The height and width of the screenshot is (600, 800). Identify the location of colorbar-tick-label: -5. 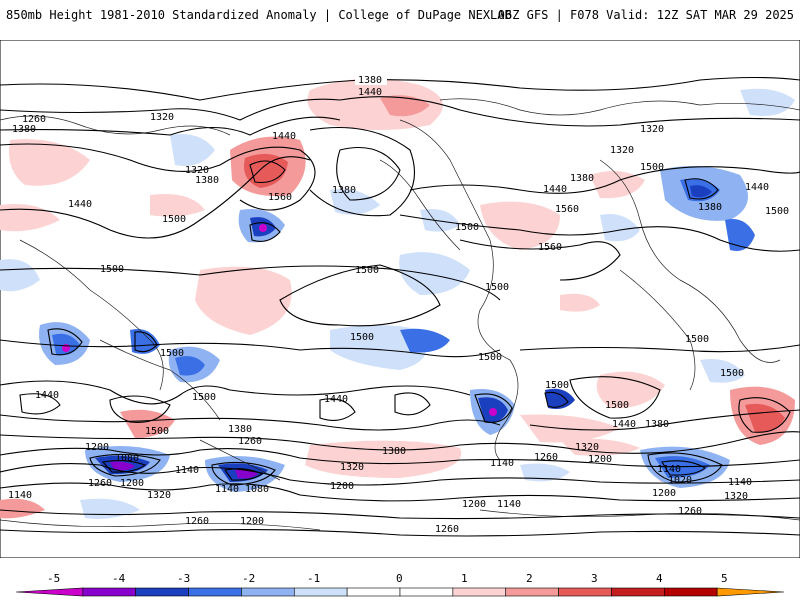
(53, 578).